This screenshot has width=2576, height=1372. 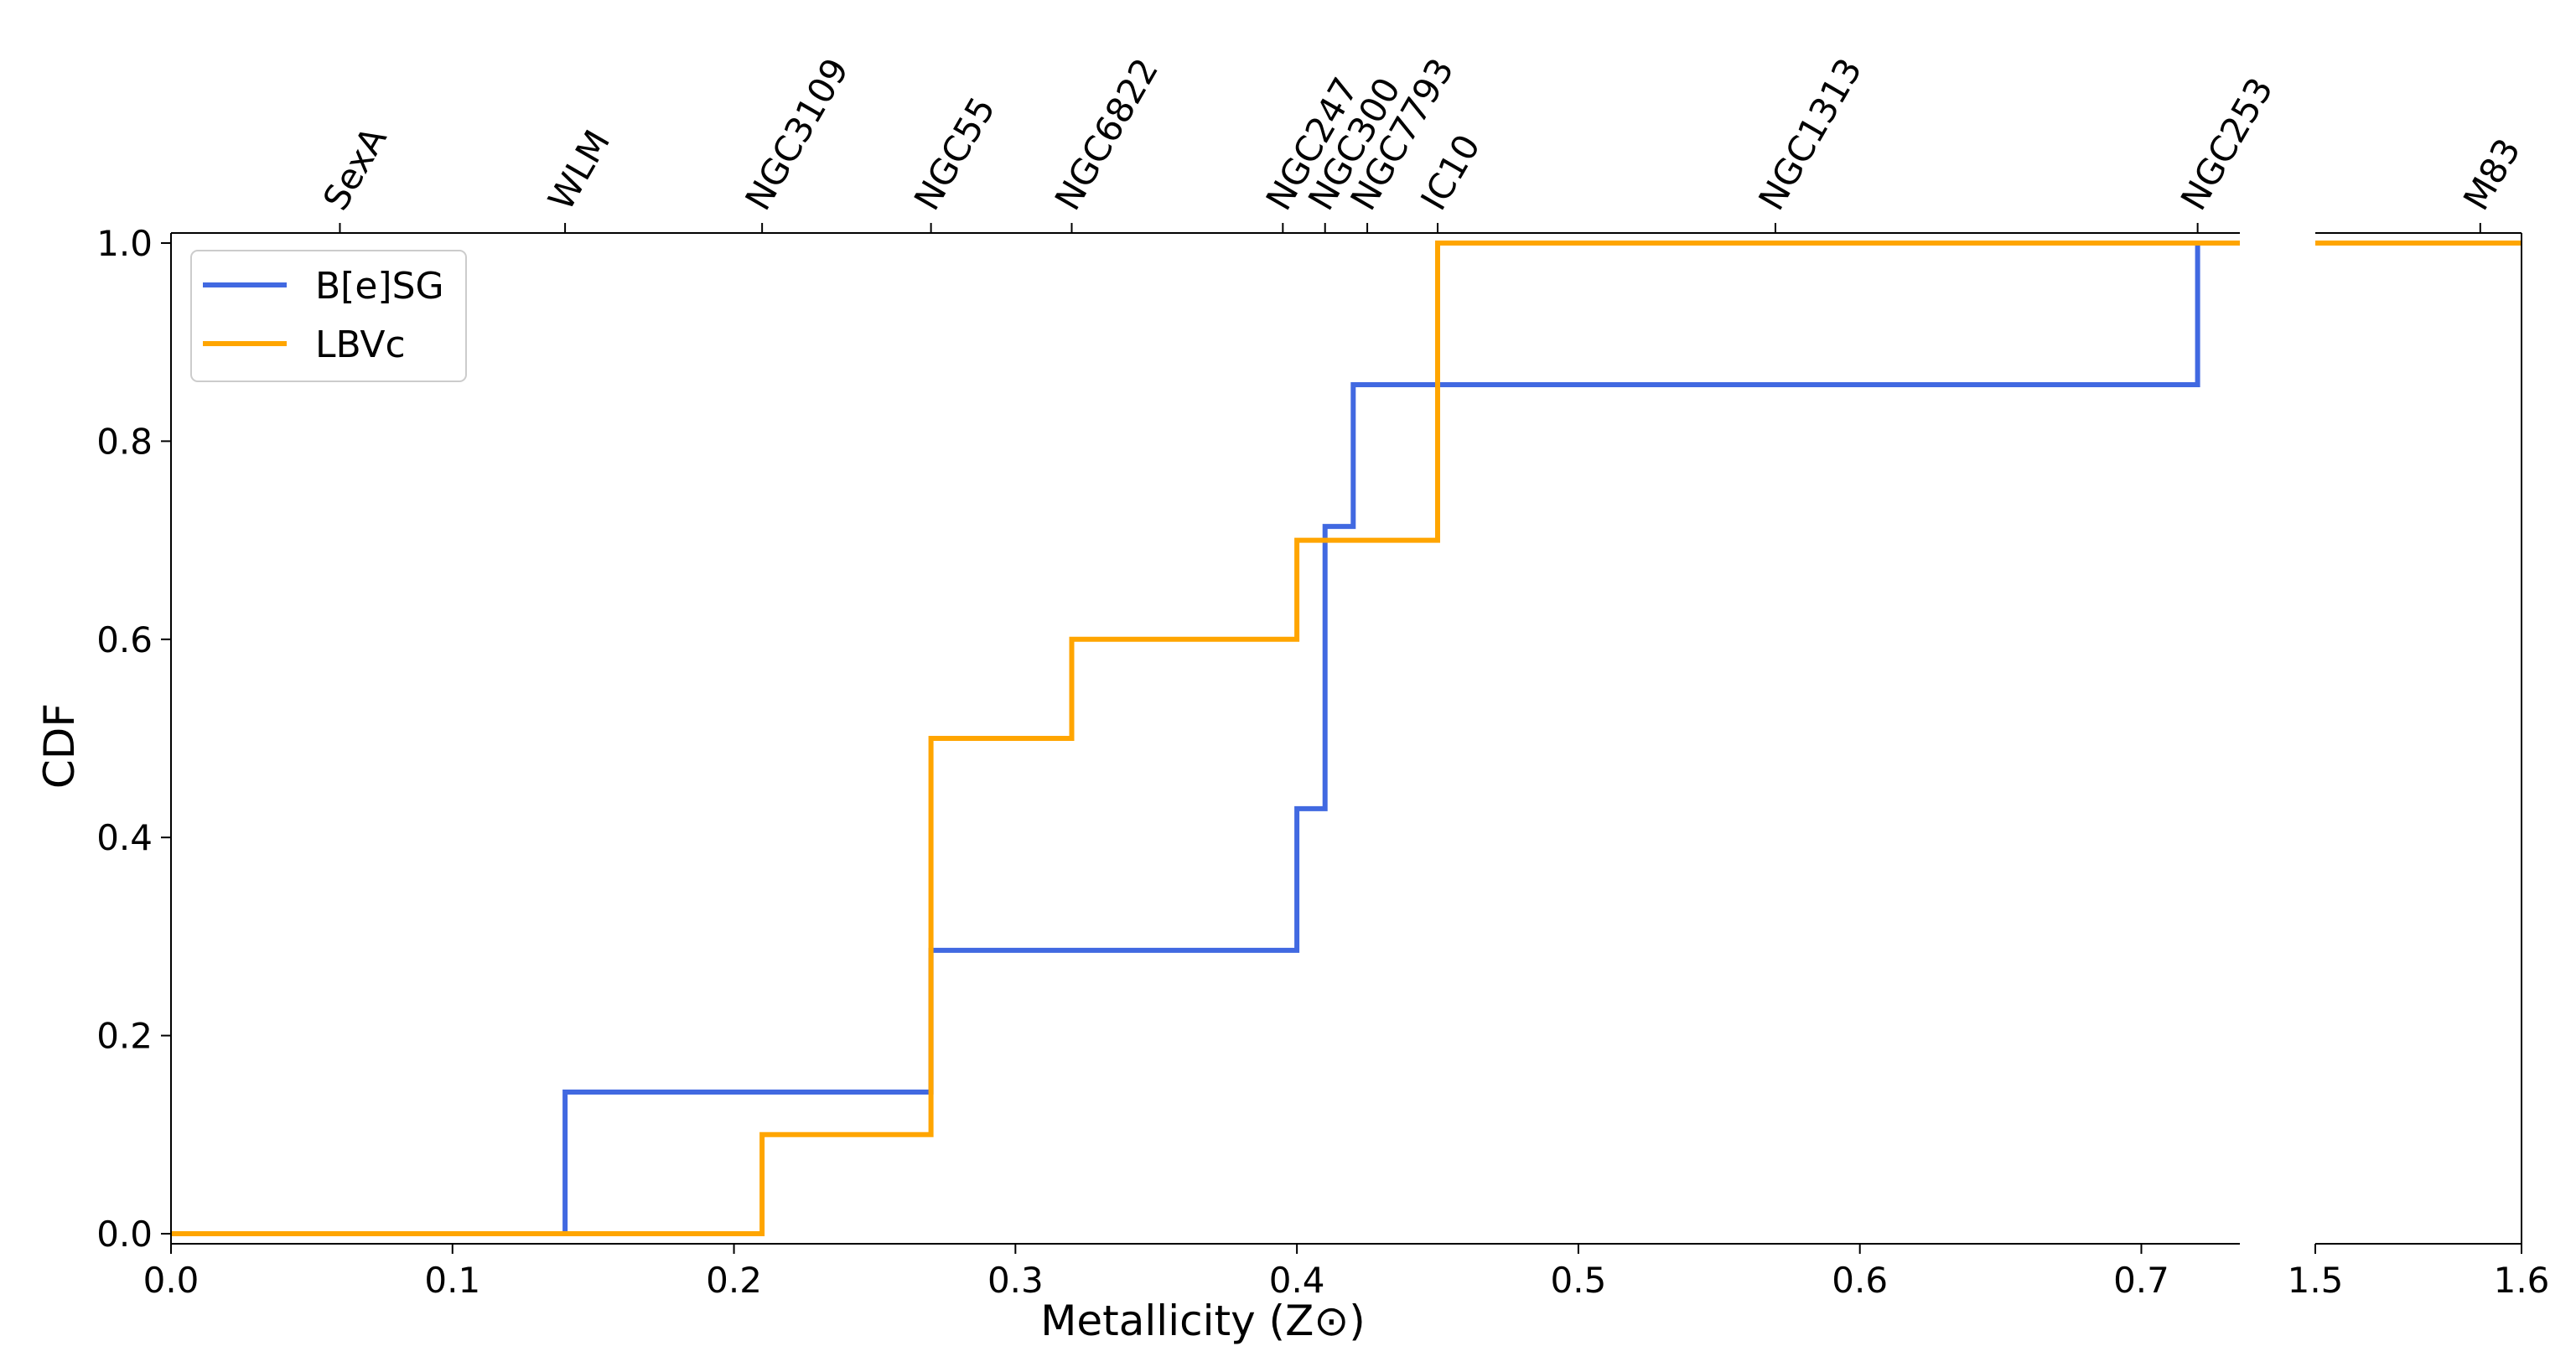 What do you see at coordinates (452, 1280) in the screenshot?
I see `x-tick-label-left-1: 0.1` at bounding box center [452, 1280].